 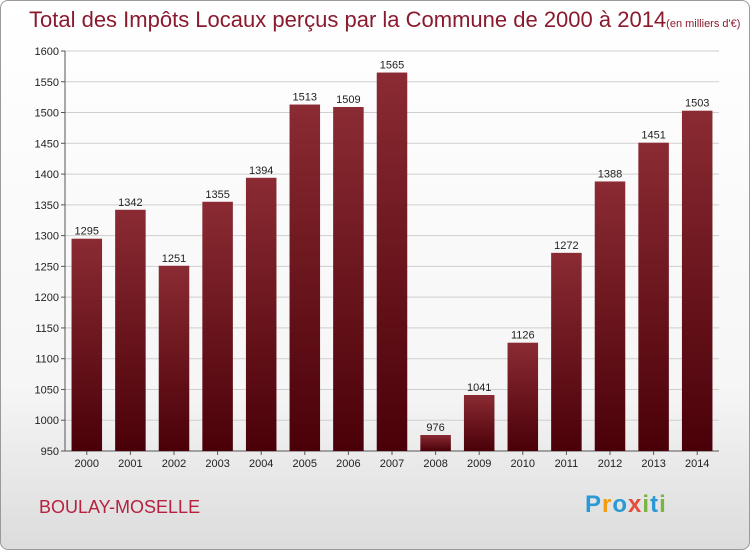 I want to click on bar-value-label: 1251, so click(x=174, y=259).